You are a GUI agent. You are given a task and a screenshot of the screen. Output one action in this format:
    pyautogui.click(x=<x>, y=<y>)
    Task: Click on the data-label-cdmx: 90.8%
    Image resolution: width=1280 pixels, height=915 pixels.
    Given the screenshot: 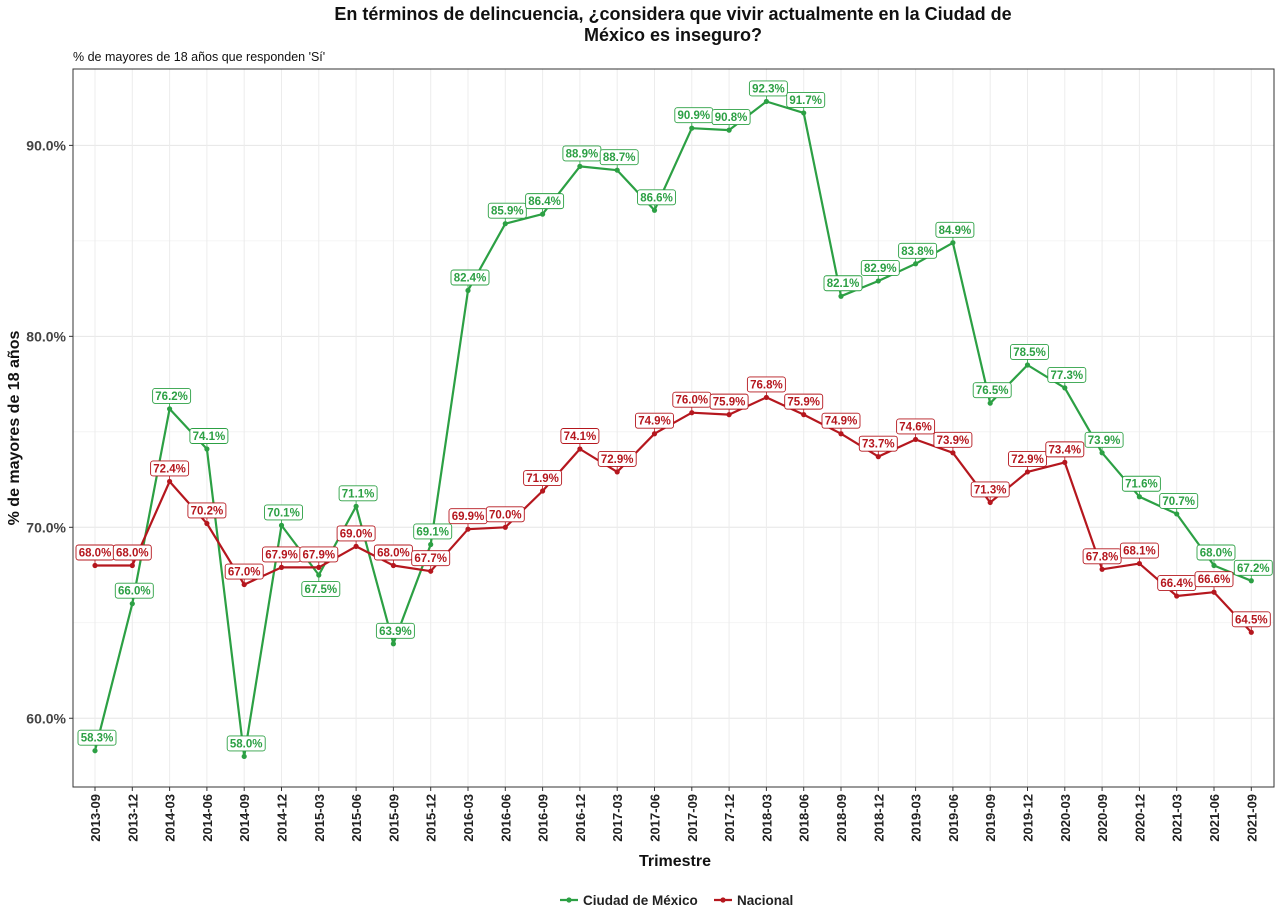 What is the action you would take?
    pyautogui.click(x=731, y=118)
    